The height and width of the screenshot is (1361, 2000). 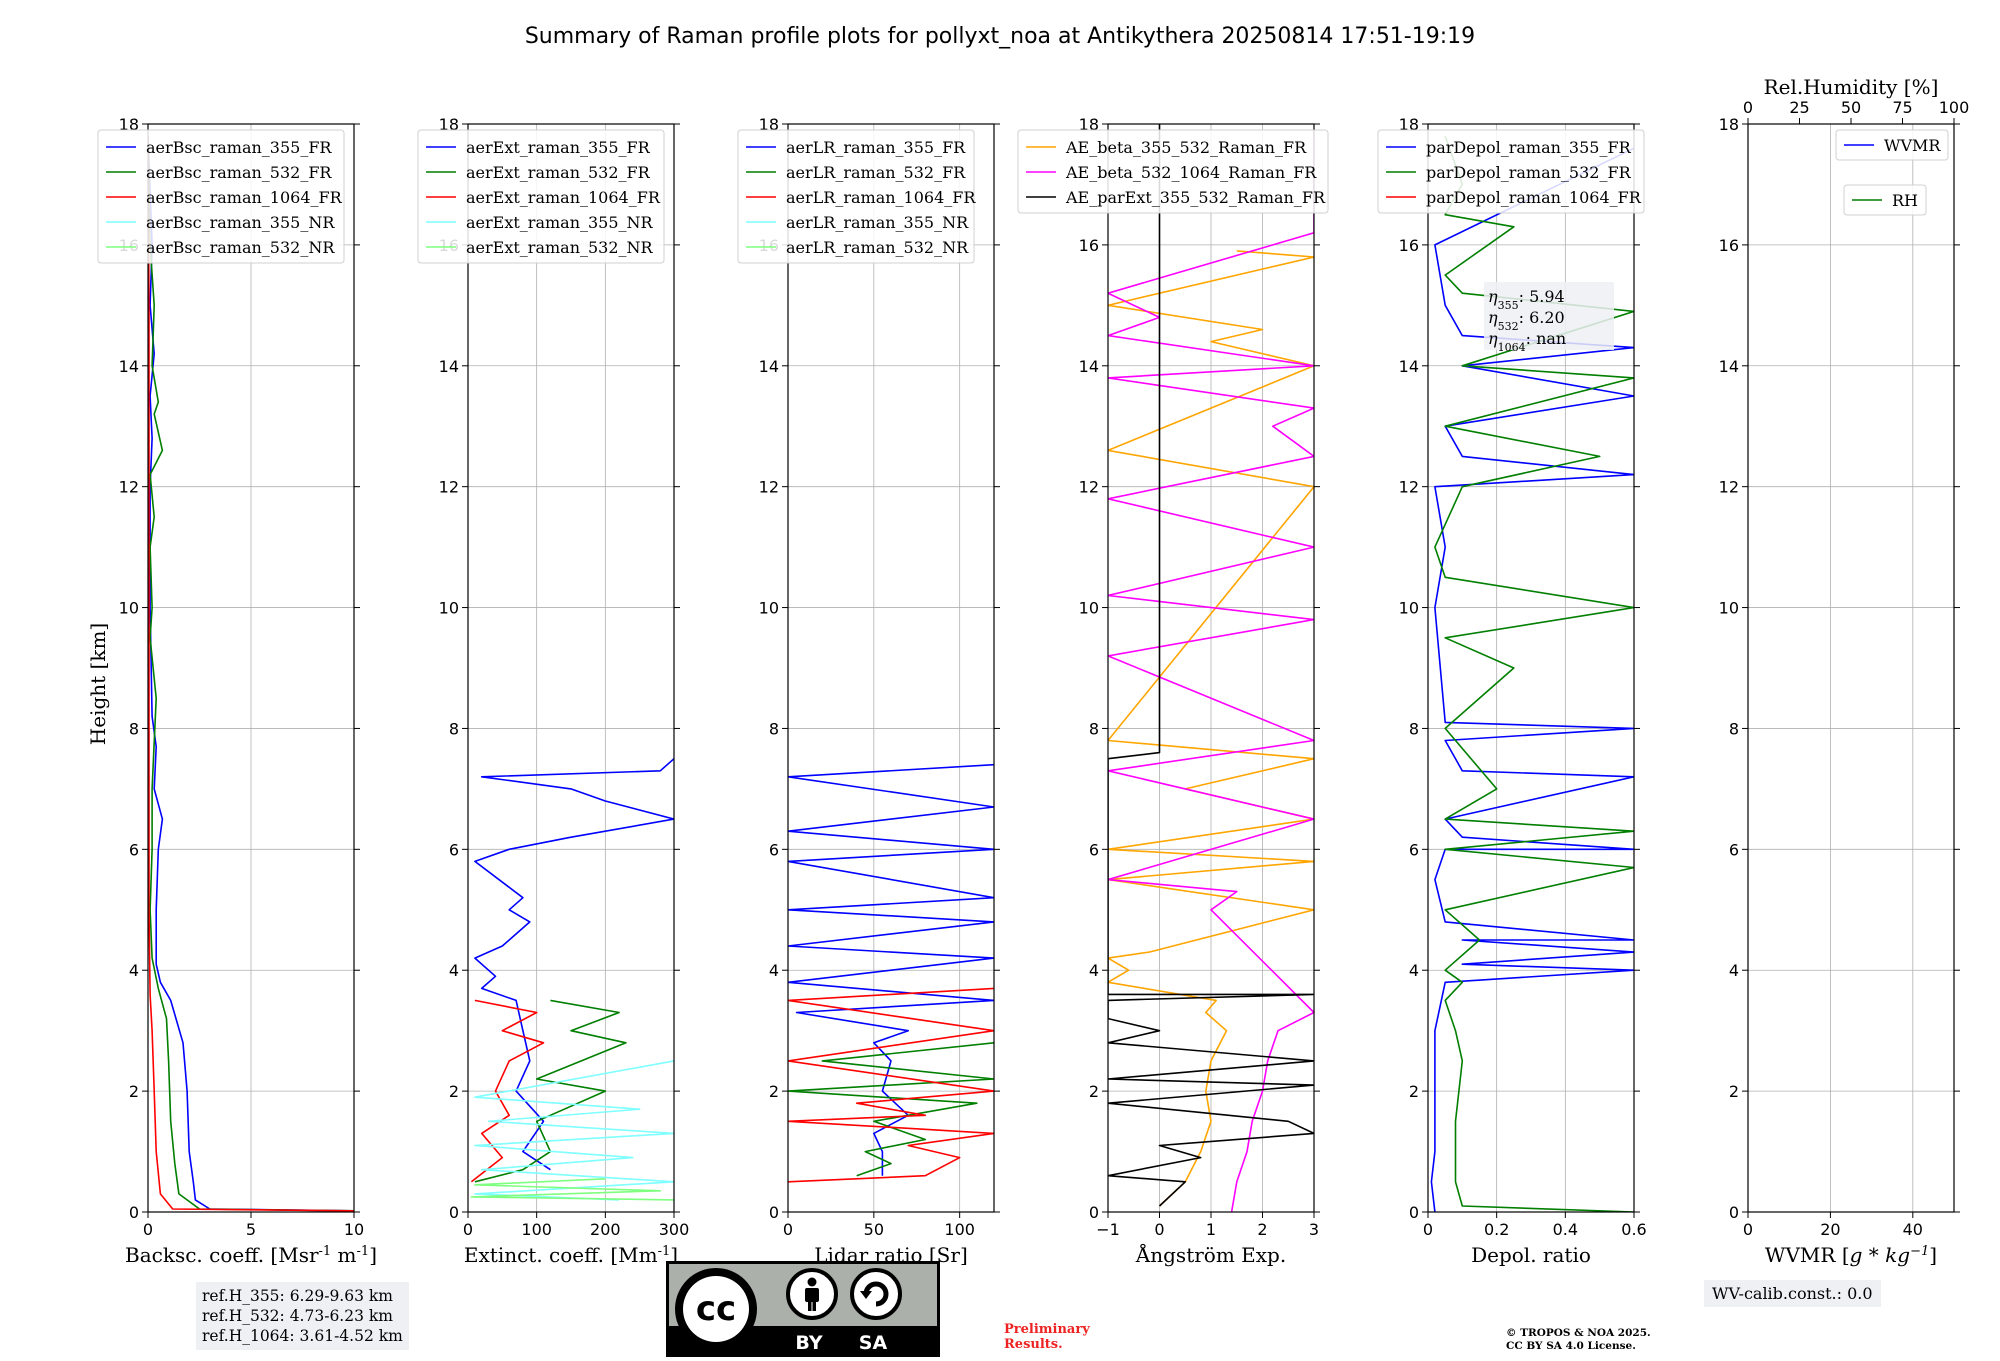 I want to click on share-alike-icon, so click(x=876, y=1294).